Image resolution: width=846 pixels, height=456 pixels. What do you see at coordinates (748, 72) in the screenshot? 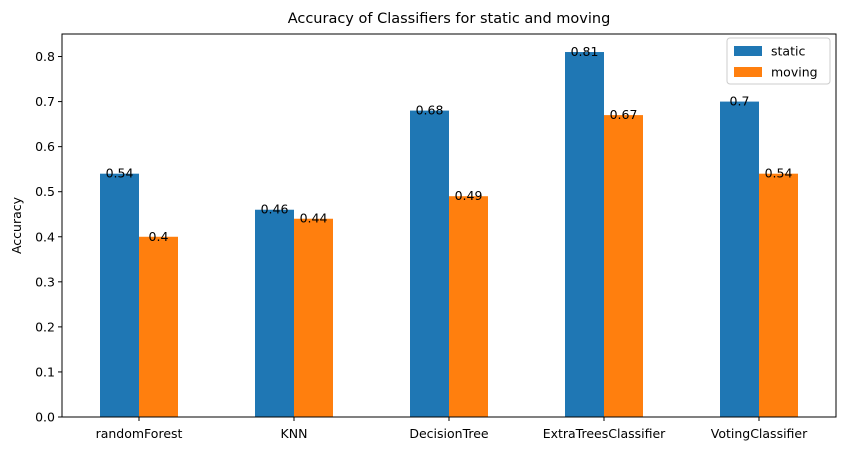
I see `legend-swatch-moving` at bounding box center [748, 72].